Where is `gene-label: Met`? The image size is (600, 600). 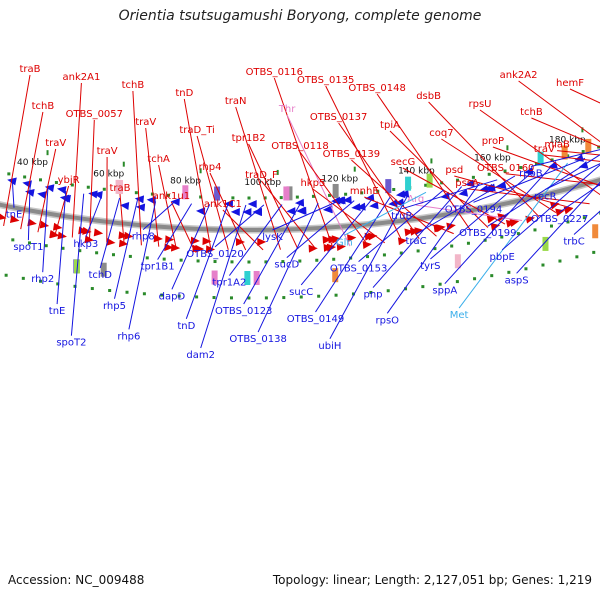
gene-label: Met is located at coordinates (459, 315).